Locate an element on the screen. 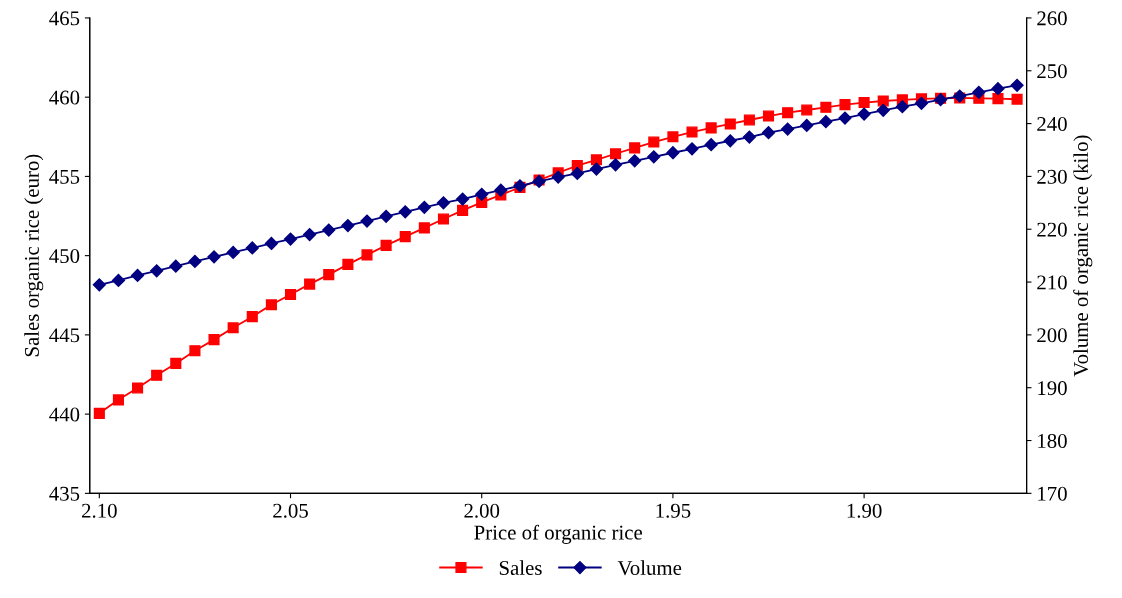 The height and width of the screenshot is (598, 1122). y2-tick-label: 260 is located at coordinates (1052, 18).